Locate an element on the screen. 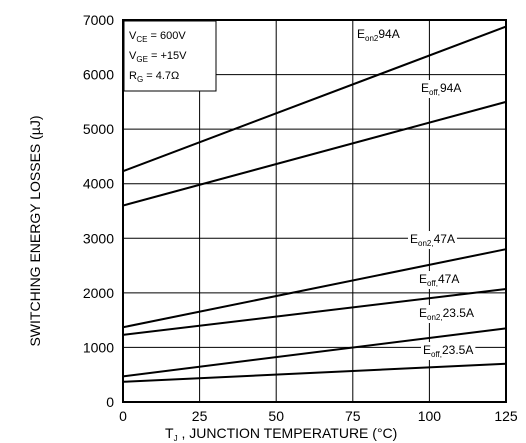 Image resolution: width=526 pixels, height=443 pixels. series-label: Eon294A is located at coordinates (378, 35).